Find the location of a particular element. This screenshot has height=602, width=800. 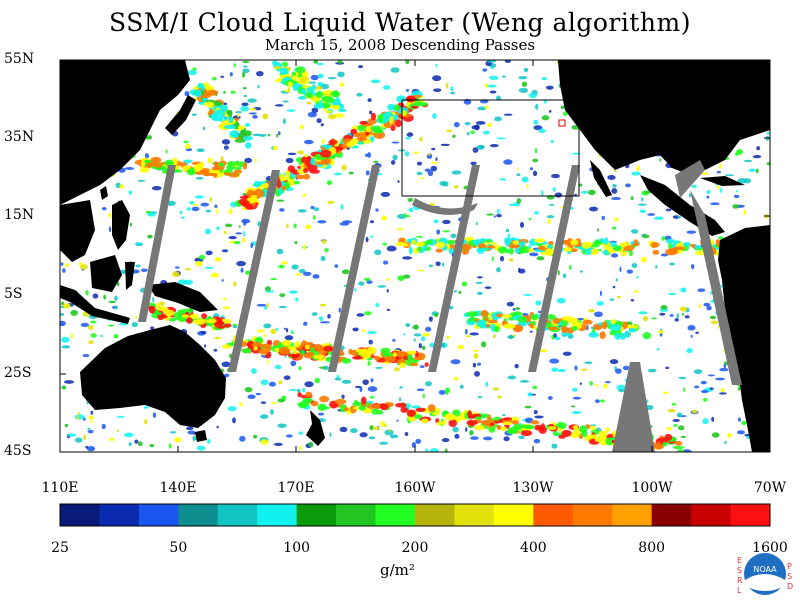

colorbar-tick-label: 100 is located at coordinates (297, 548).